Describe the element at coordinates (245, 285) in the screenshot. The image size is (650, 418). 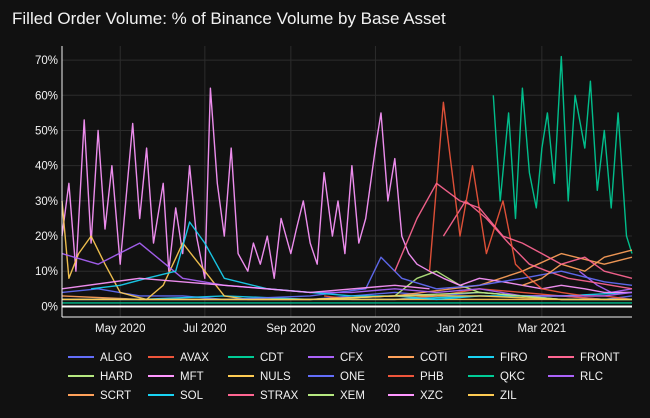
I see `series-line-xzc` at that location.